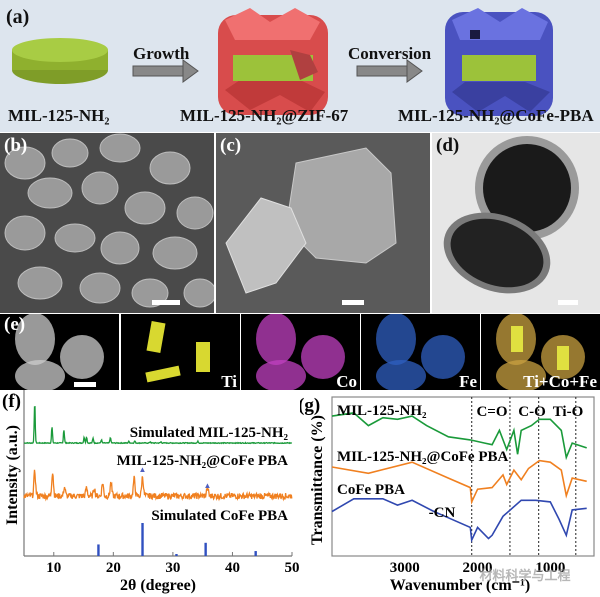  Describe the element at coordinates (371, 490) in the screenshot. I see `series-label: CoFe PBA` at that location.